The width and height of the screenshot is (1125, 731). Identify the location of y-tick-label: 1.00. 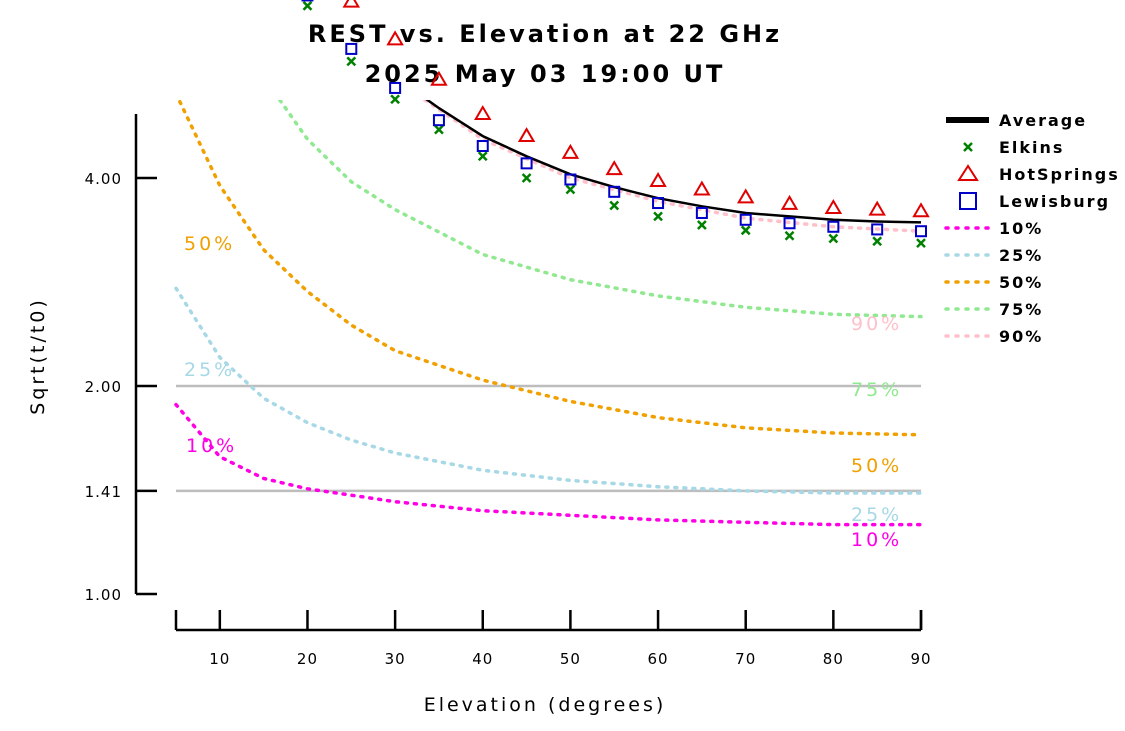
(103, 595).